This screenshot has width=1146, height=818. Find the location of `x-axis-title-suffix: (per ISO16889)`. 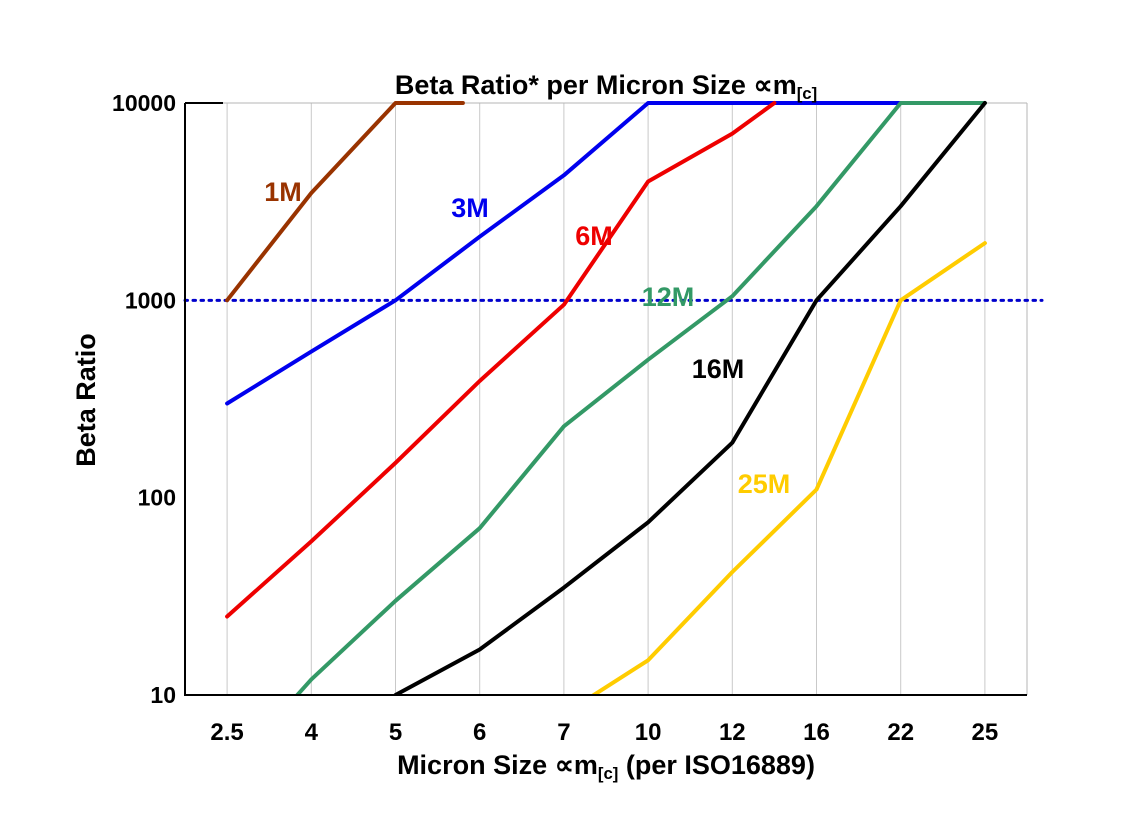

x-axis-title-suffix: (per ISO16889) is located at coordinates (716, 765).